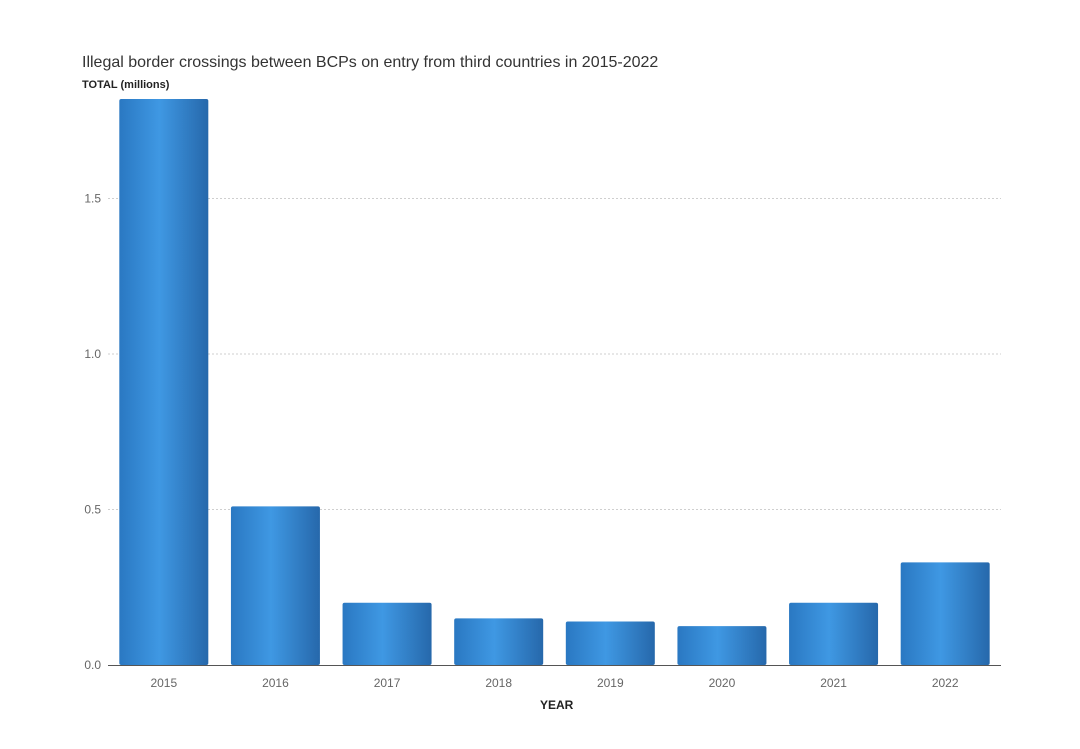 Image resolution: width=1080 pixels, height=749 pixels. Describe the element at coordinates (275, 683) in the screenshot. I see `x-tick-label: 2016` at that location.